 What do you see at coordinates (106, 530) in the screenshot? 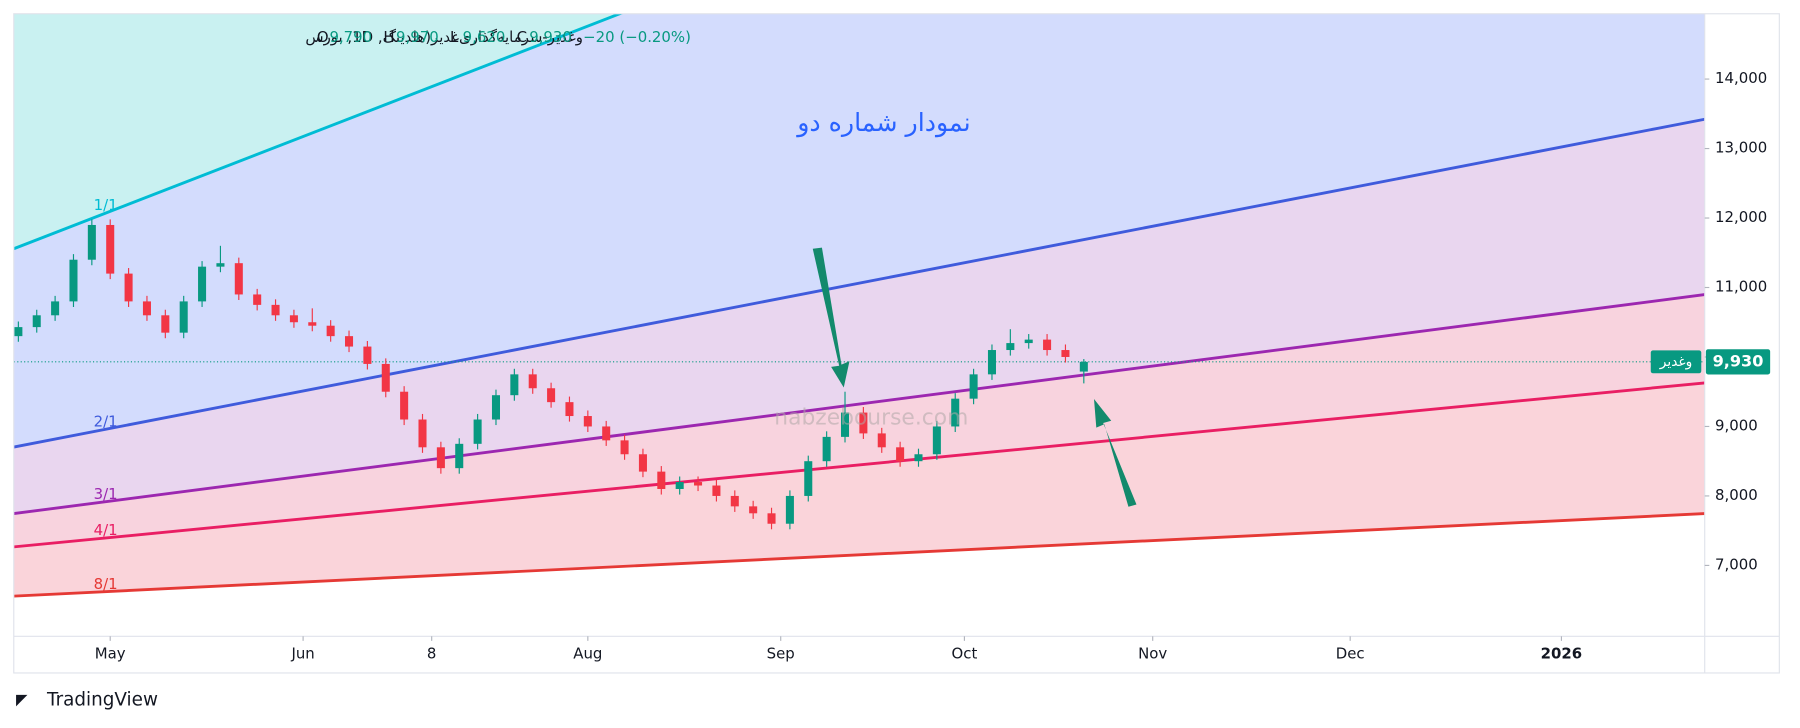
I see `fan-label: 4/1` at bounding box center [106, 530].